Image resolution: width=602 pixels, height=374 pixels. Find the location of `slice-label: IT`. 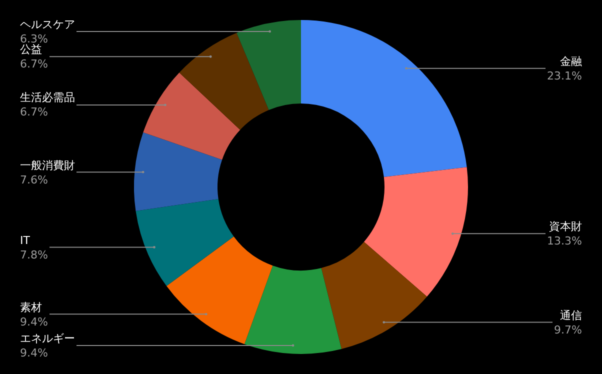

slice-label: IT is located at coordinates (25, 240).